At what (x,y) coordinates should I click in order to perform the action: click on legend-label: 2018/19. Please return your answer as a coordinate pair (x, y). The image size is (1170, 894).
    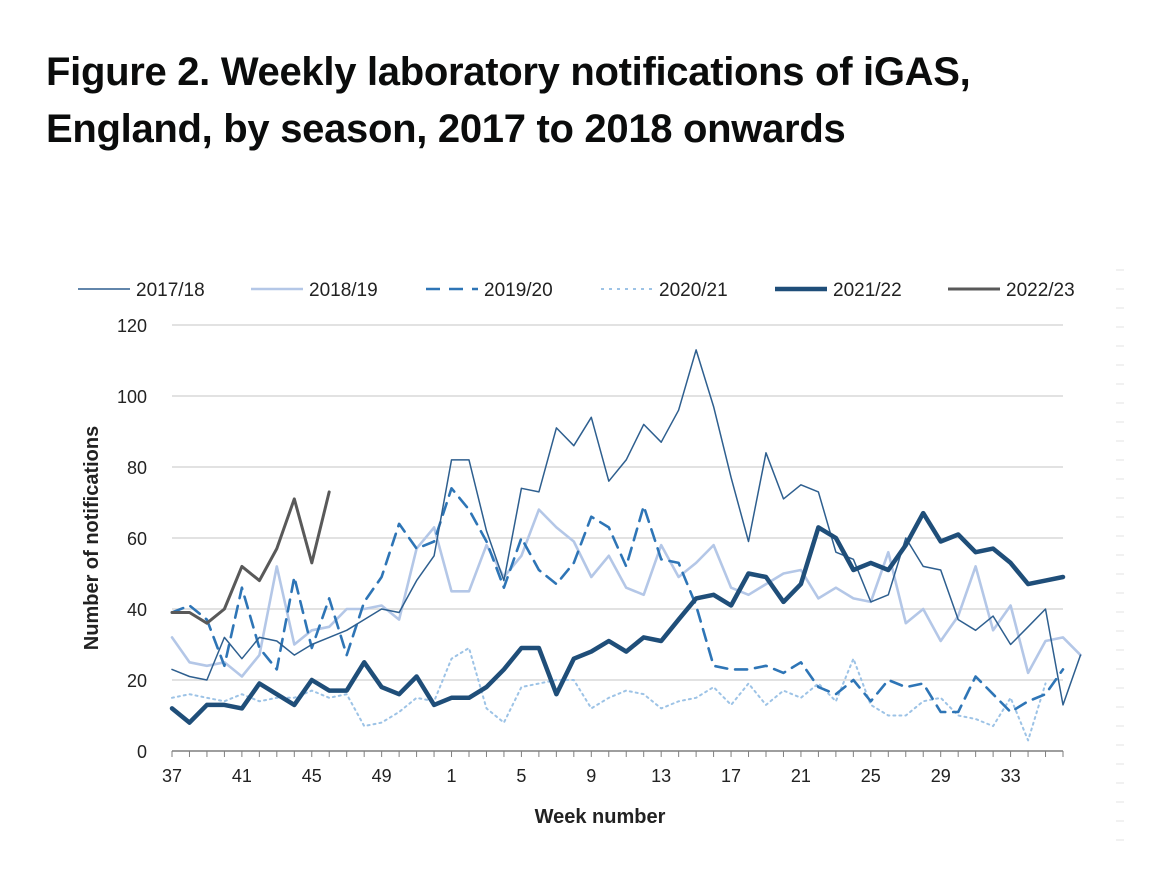
    Looking at the image, I should click on (343, 290).